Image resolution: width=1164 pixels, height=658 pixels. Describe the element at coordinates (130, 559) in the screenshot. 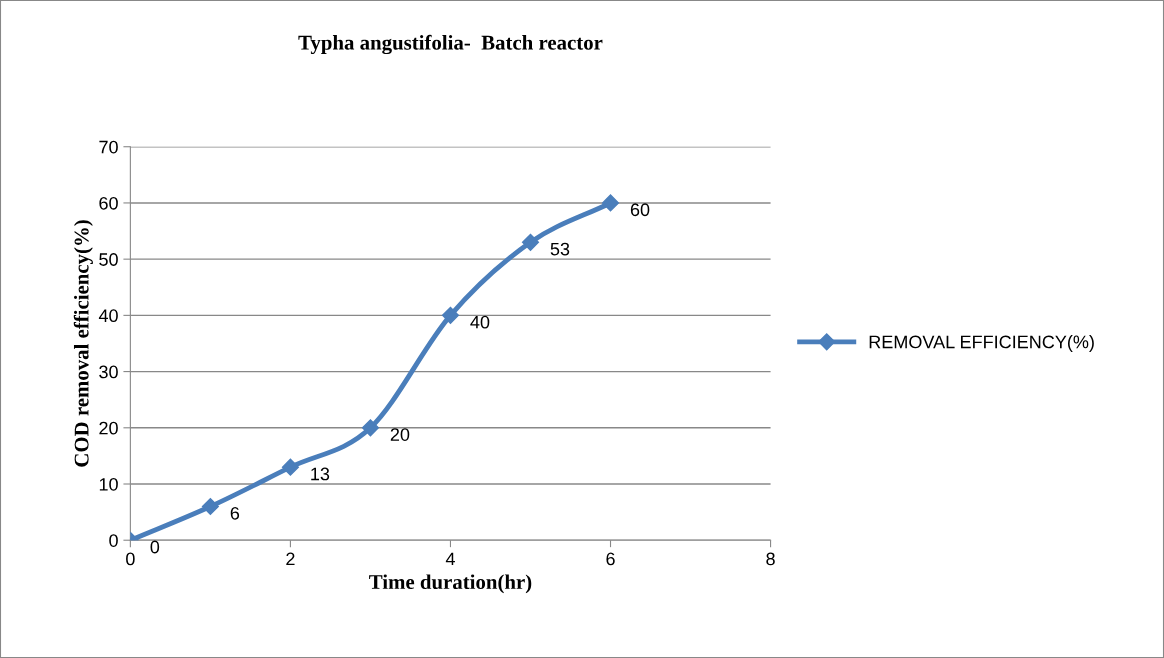

I see `x-tick-label: 0` at that location.